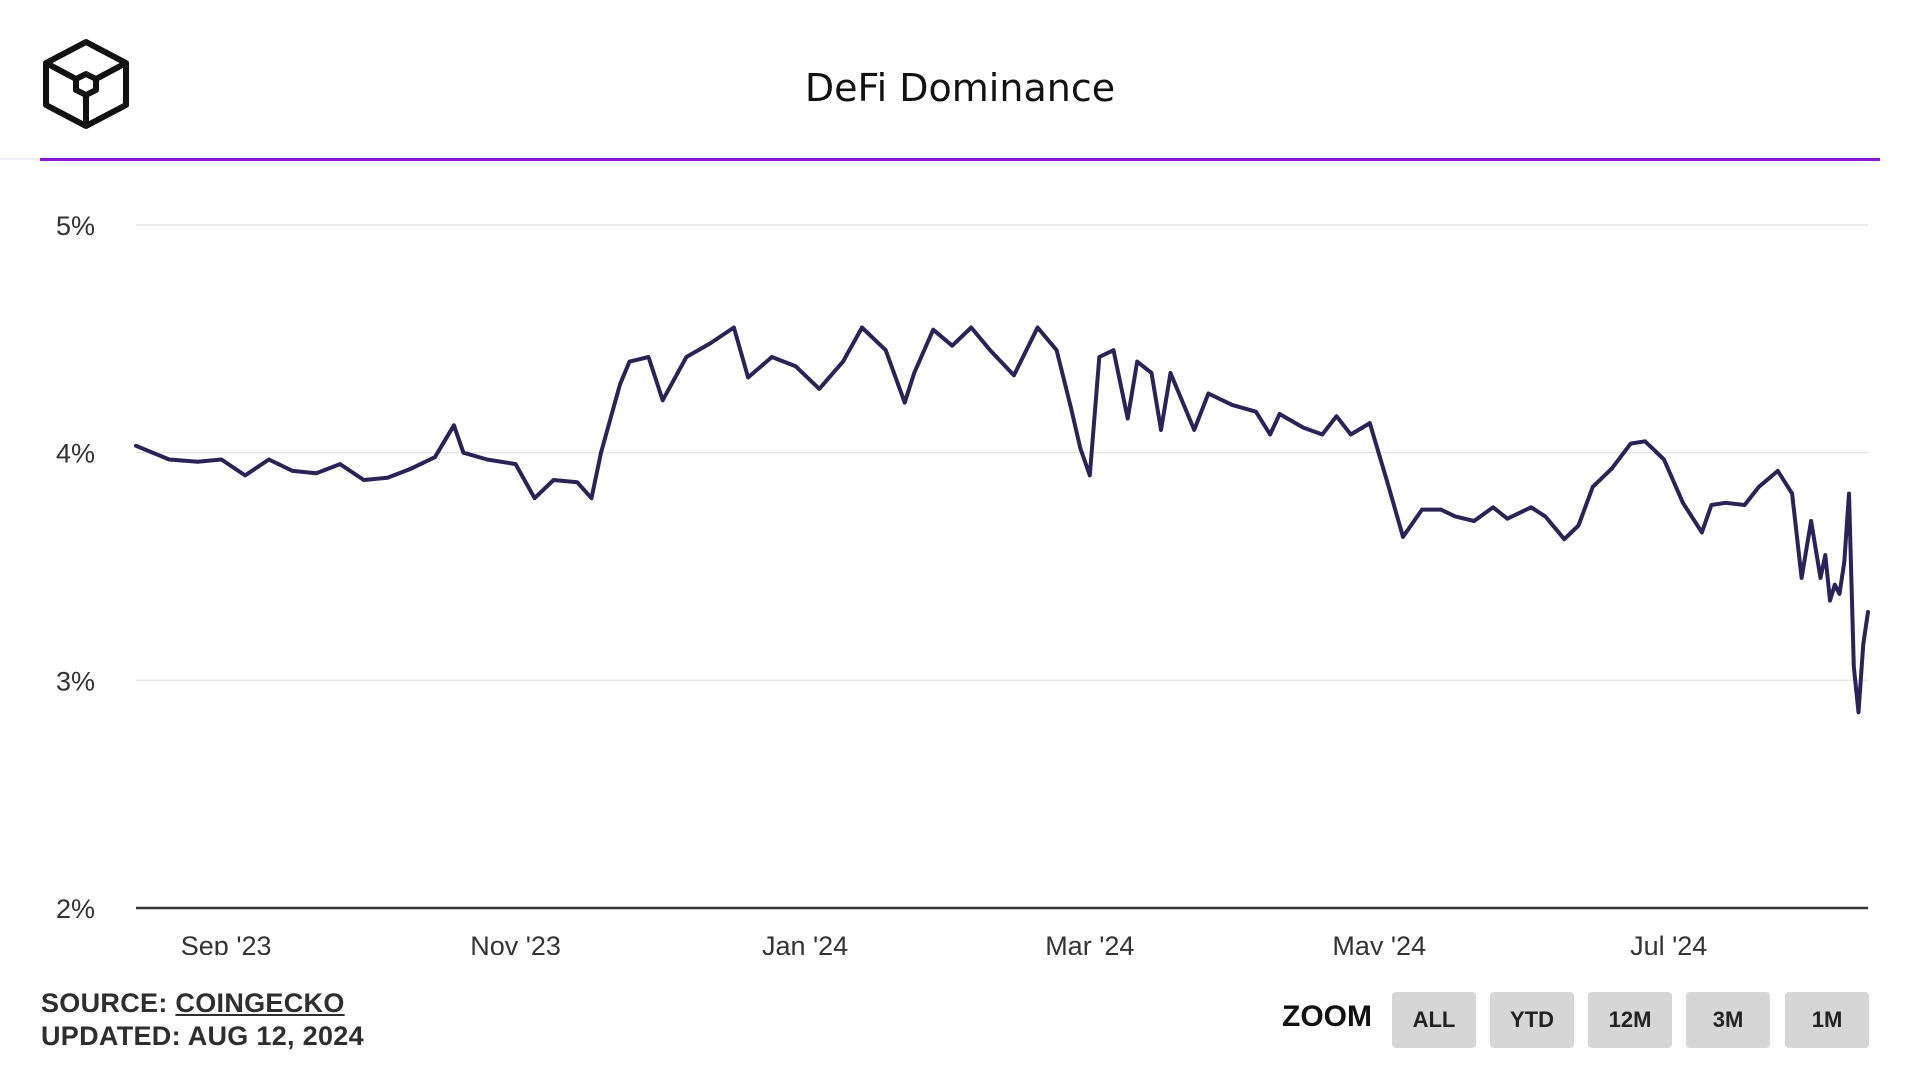 This screenshot has height=1080, width=1920. What do you see at coordinates (1532, 1020) in the screenshot?
I see `zoom-ytd-button: YTD` at bounding box center [1532, 1020].